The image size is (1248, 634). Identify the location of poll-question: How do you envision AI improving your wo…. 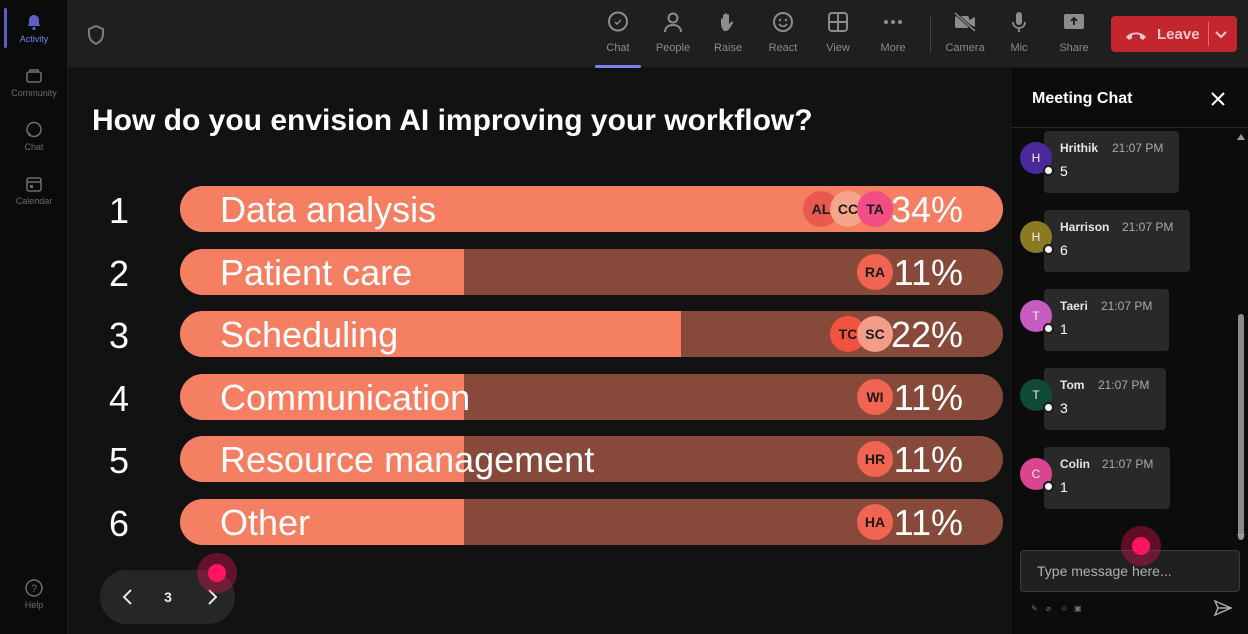
(452, 120).